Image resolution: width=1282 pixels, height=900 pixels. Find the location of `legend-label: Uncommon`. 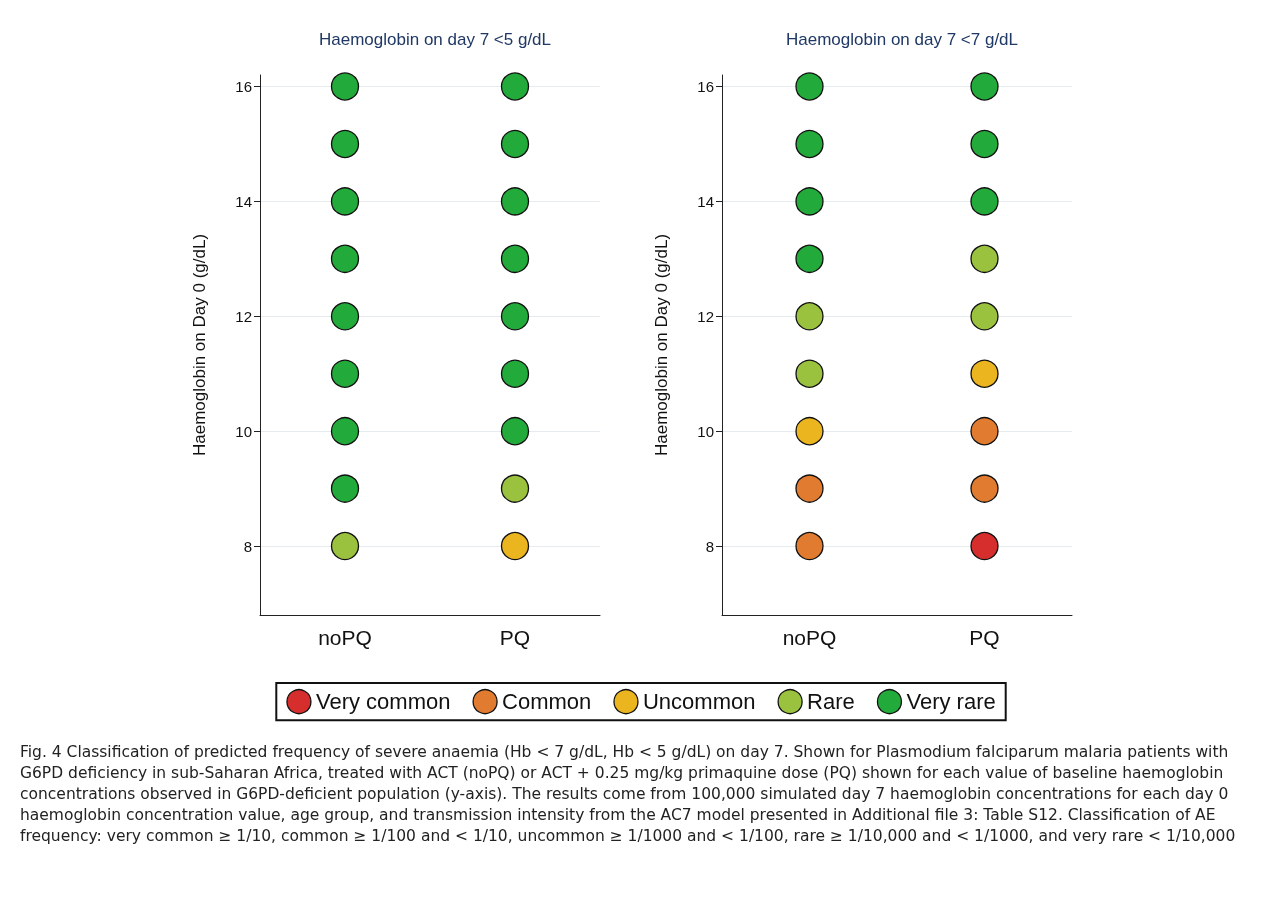

legend-label: Uncommon is located at coordinates (699, 702).